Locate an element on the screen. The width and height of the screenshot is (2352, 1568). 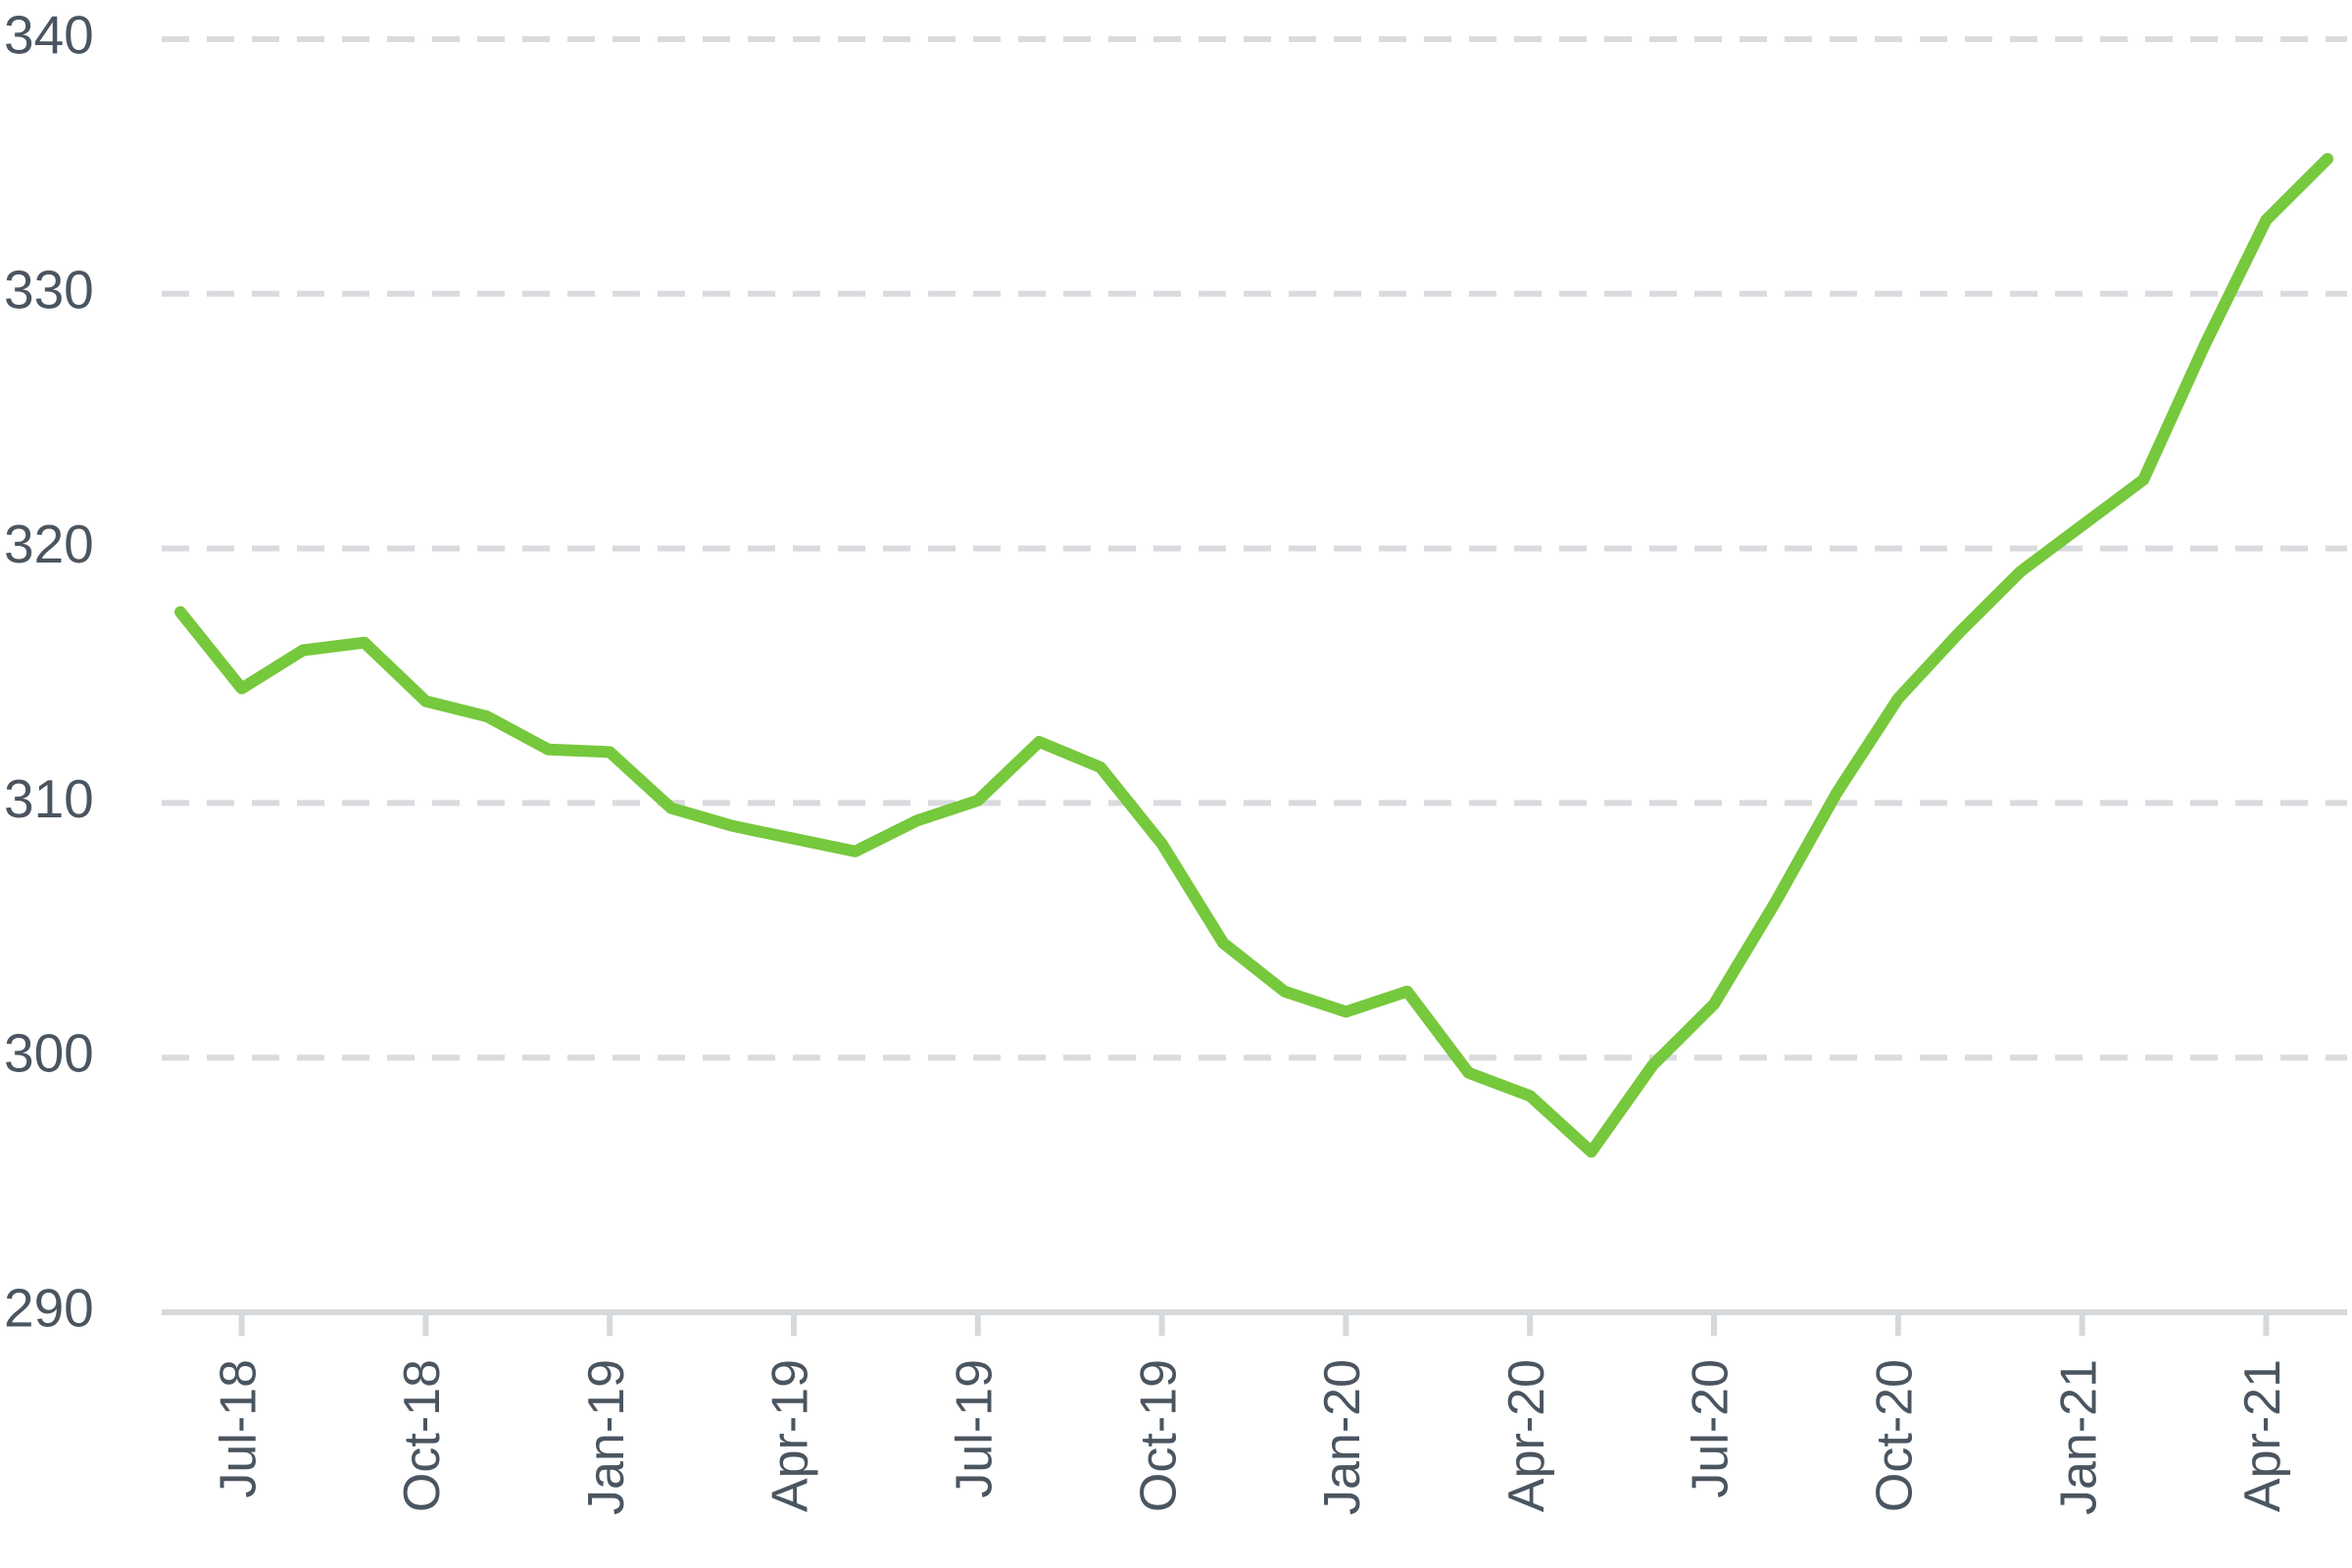
x-tick-label: Jul-20 is located at coordinates (1711, 1428).